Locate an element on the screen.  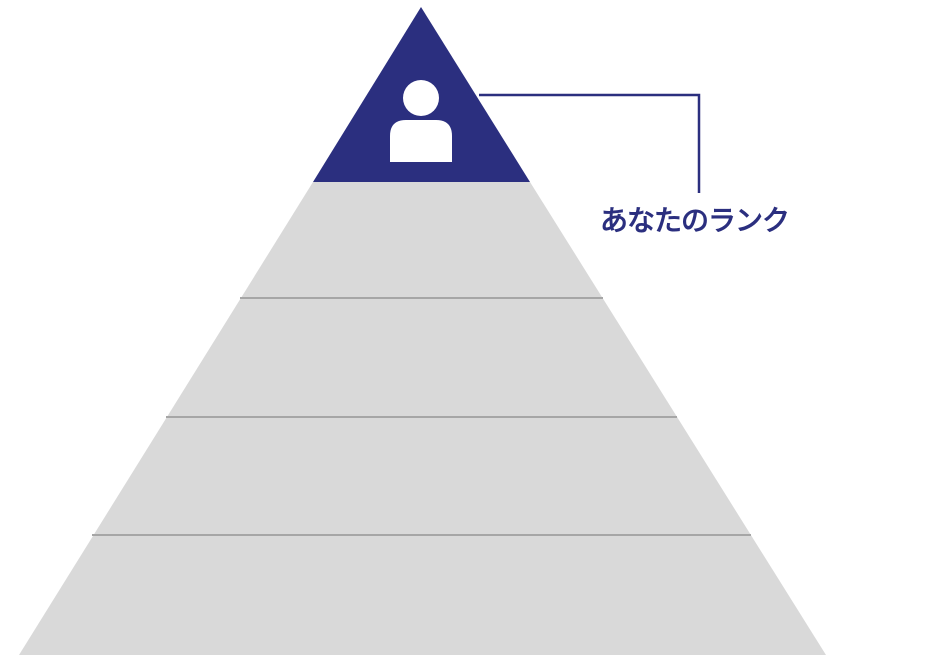
rank-callout-label: あなたのランク is located at coordinates (695, 220).